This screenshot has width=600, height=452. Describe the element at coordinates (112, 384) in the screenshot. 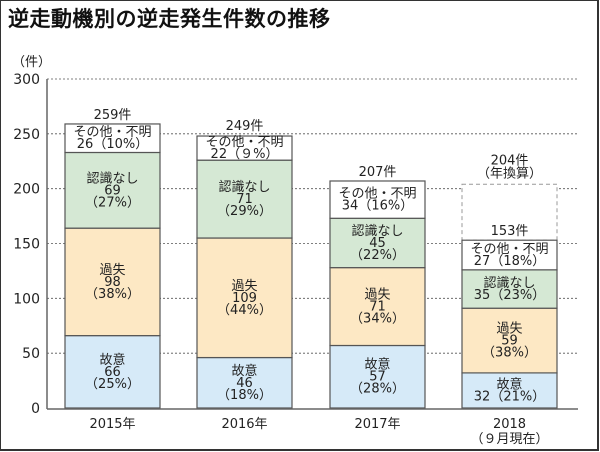

I see `segment-label: （25%）` at that location.